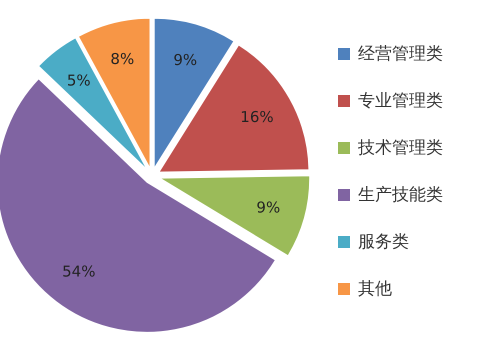  I want to click on legend-label: 其他, so click(375, 289).